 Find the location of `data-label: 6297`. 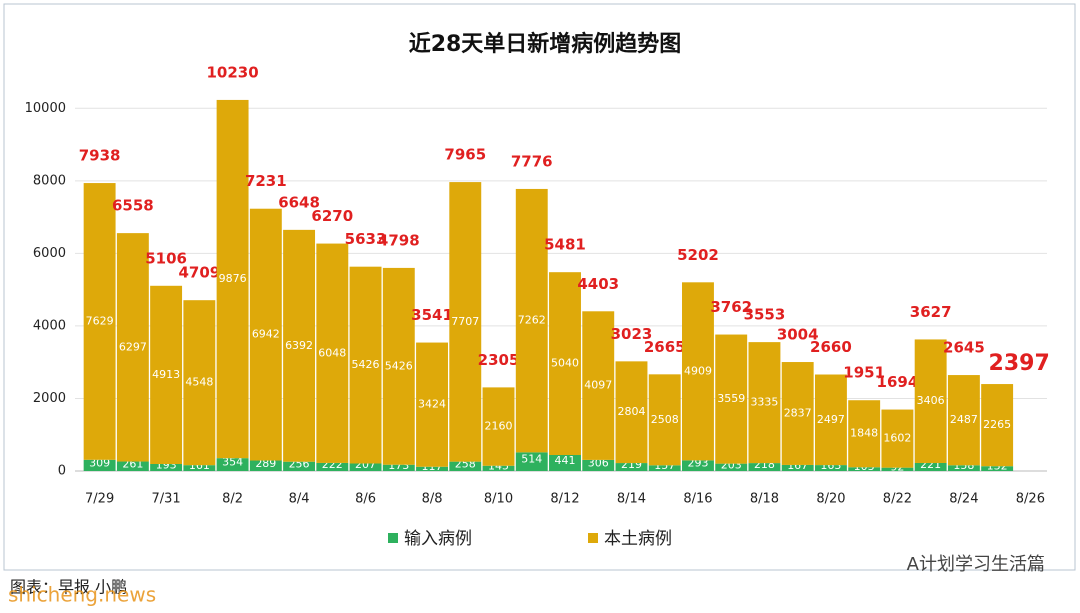

data-label: 6297 is located at coordinates (133, 346).